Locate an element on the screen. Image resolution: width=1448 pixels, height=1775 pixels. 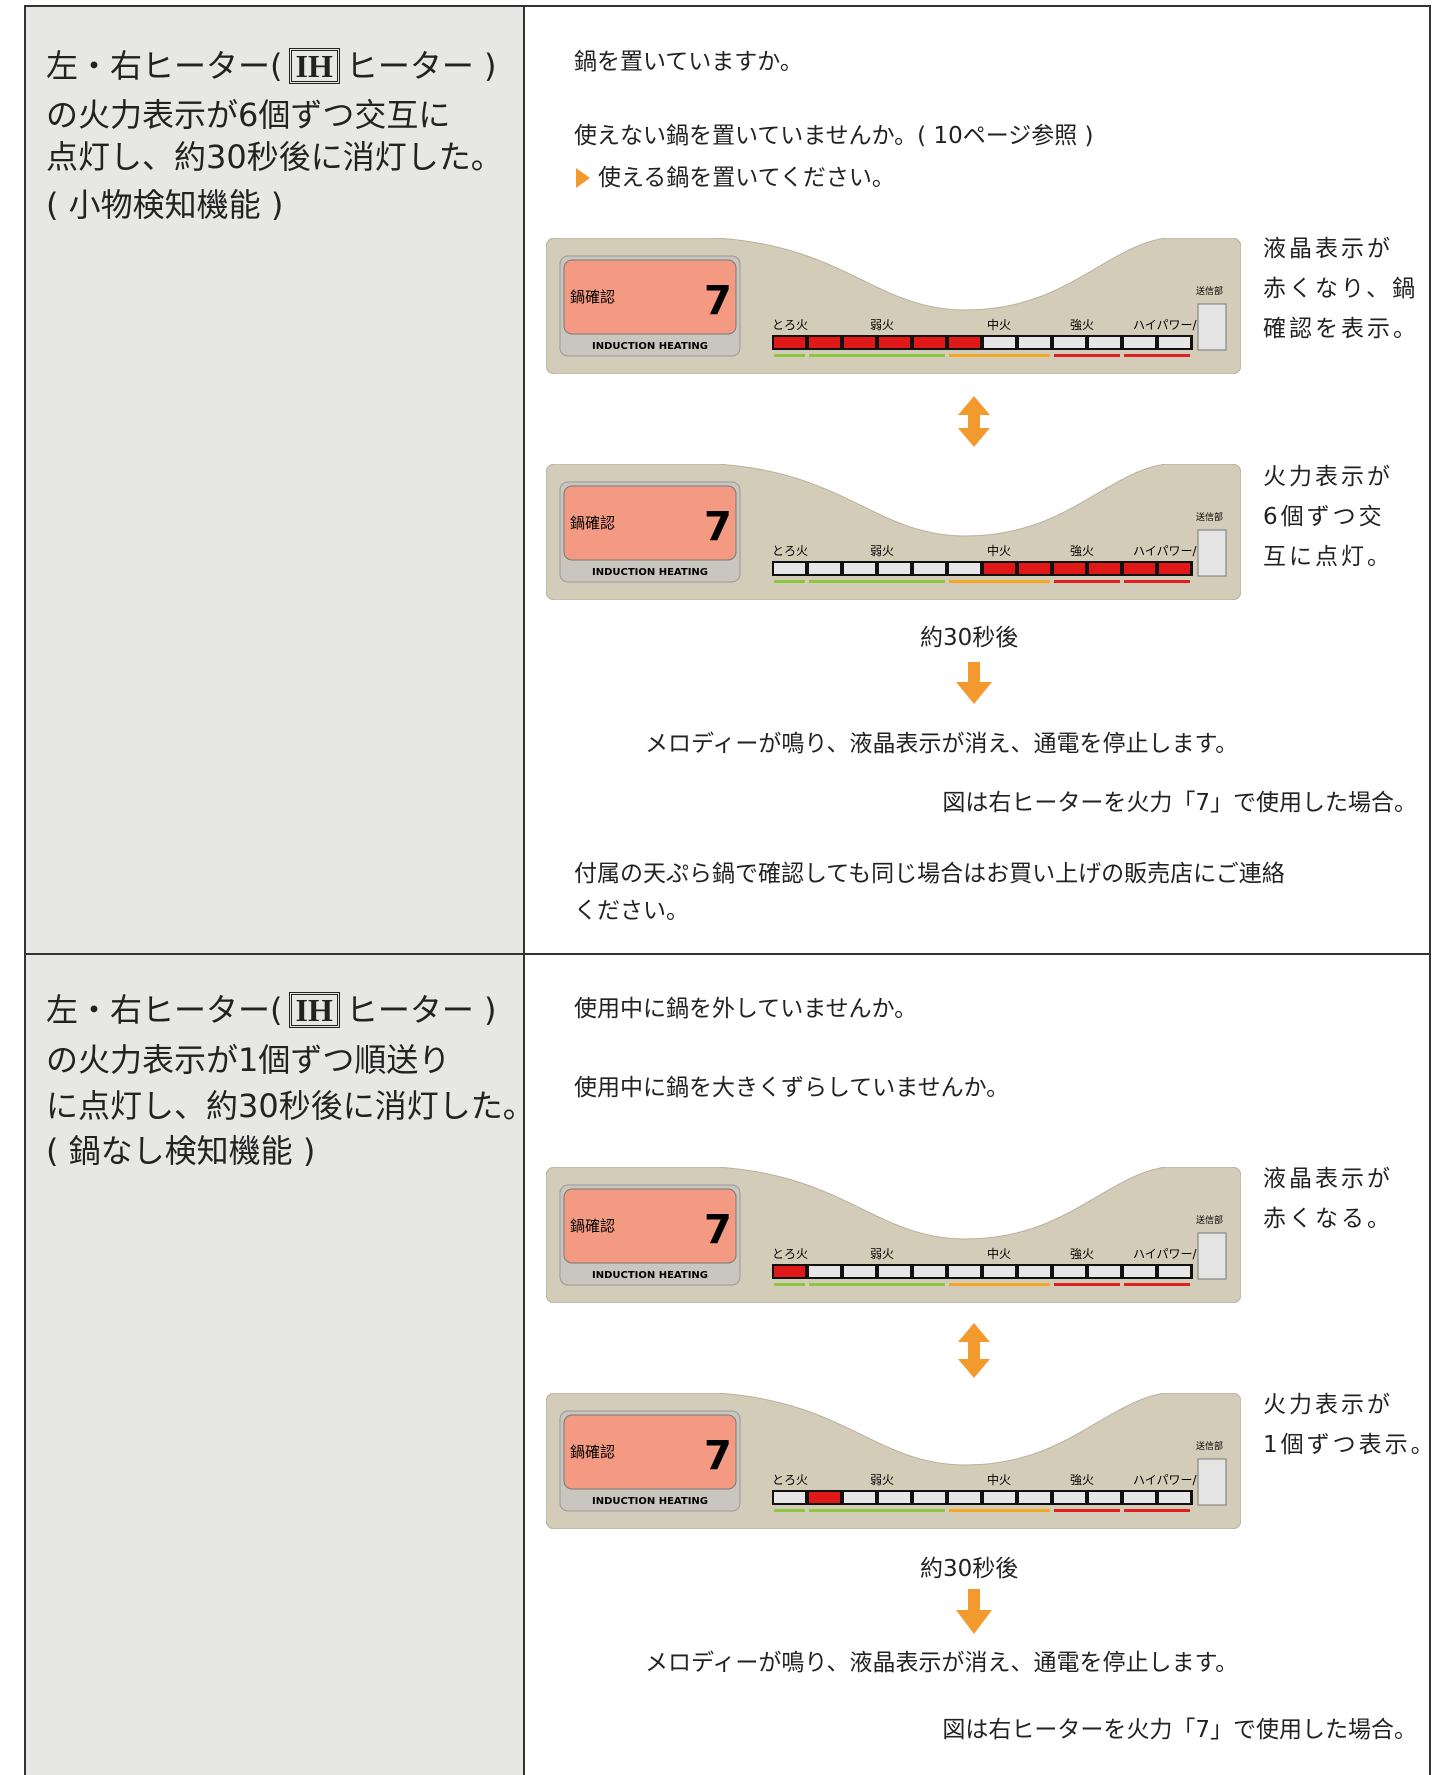
check: 使用中に鍋を外していませんか。 is located at coordinates (746, 1009).